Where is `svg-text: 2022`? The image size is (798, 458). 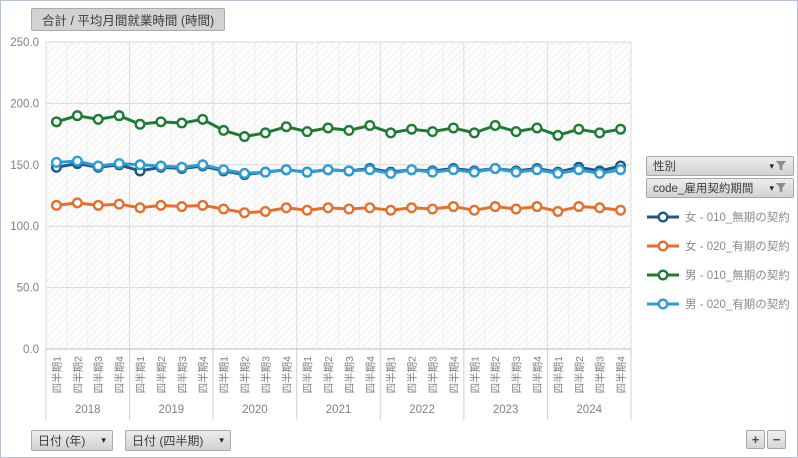 svg-text: 2022 is located at coordinates (422, 410).